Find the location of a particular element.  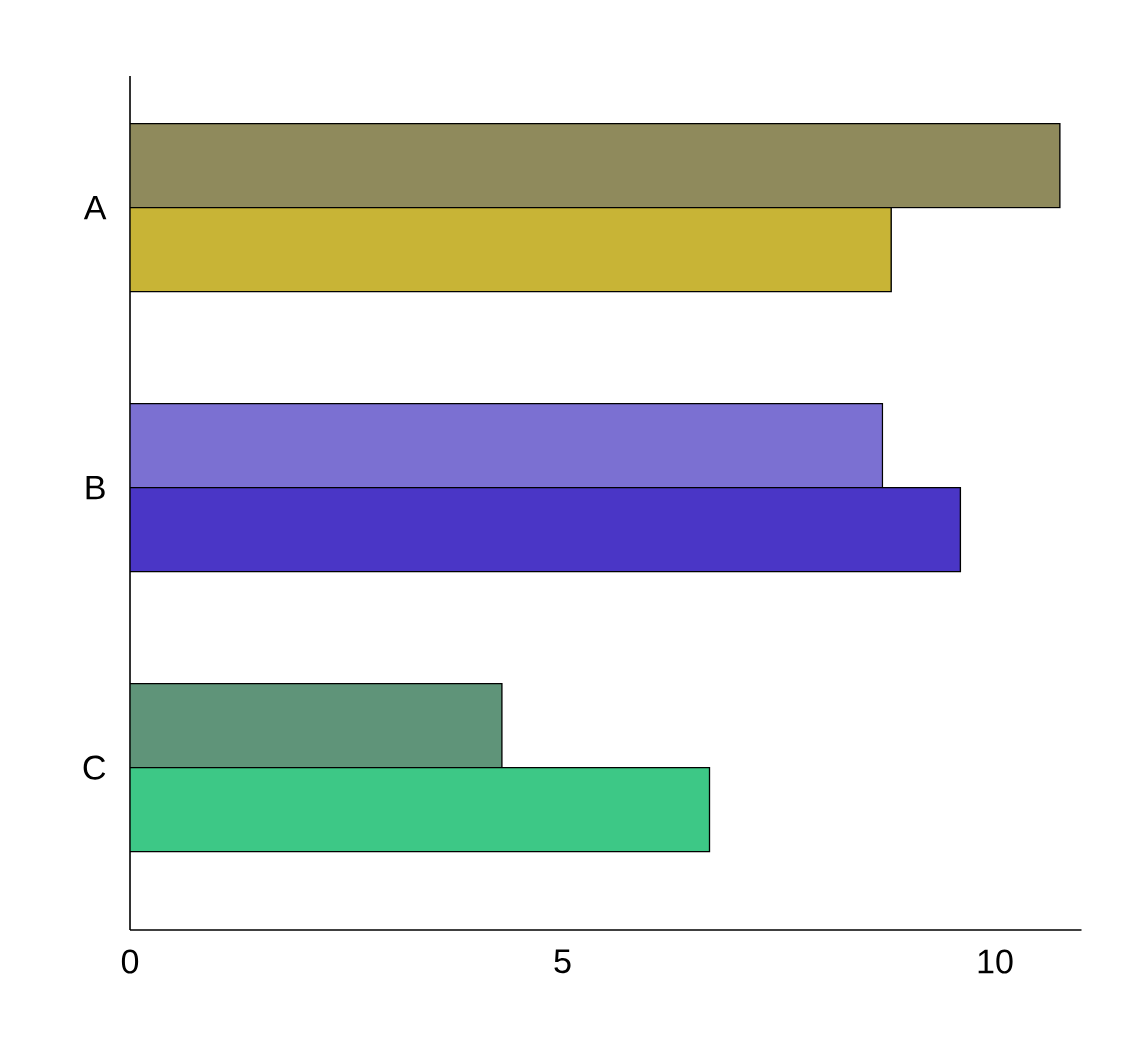

x-tick-label: 5 is located at coordinates (562, 961).